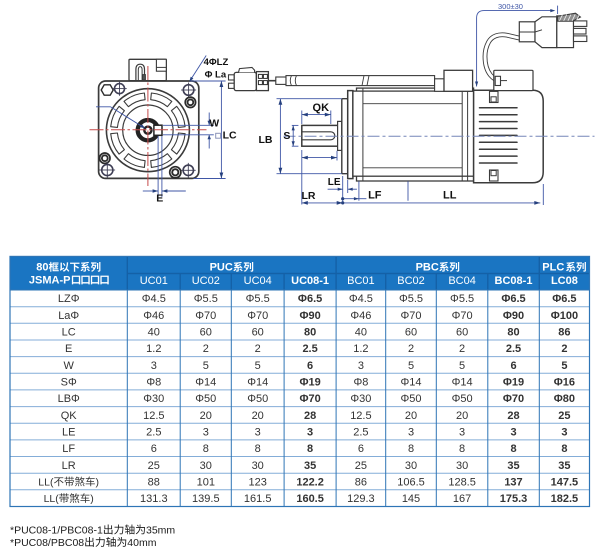  I want to click on svg-text: SΦ, so click(69, 383).